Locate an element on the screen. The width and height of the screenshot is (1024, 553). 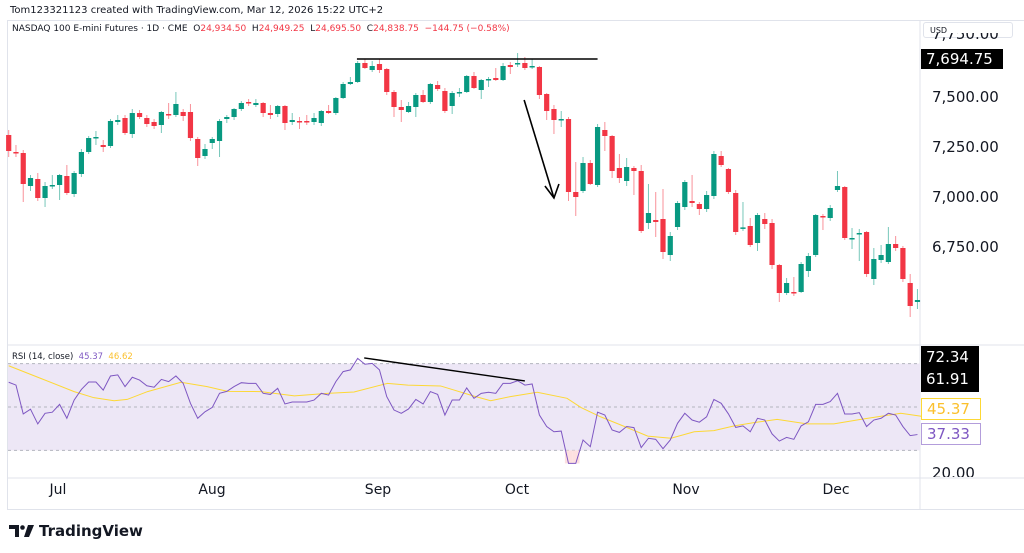
time-tick-aug: Aug is located at coordinates (212, 490).